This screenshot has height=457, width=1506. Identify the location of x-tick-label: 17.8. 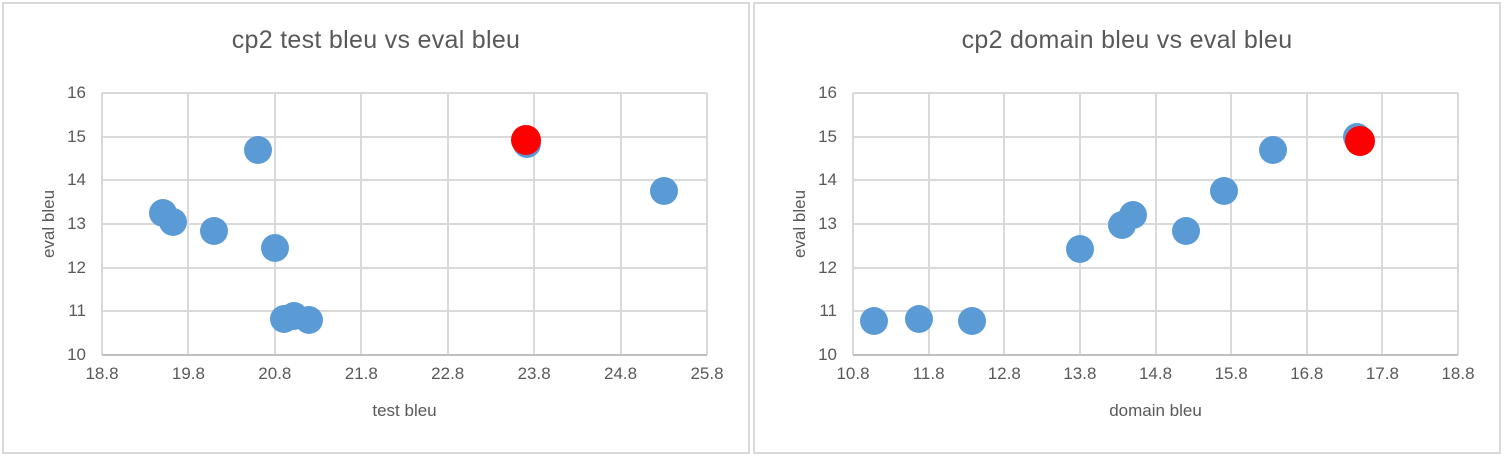
(1382, 373).